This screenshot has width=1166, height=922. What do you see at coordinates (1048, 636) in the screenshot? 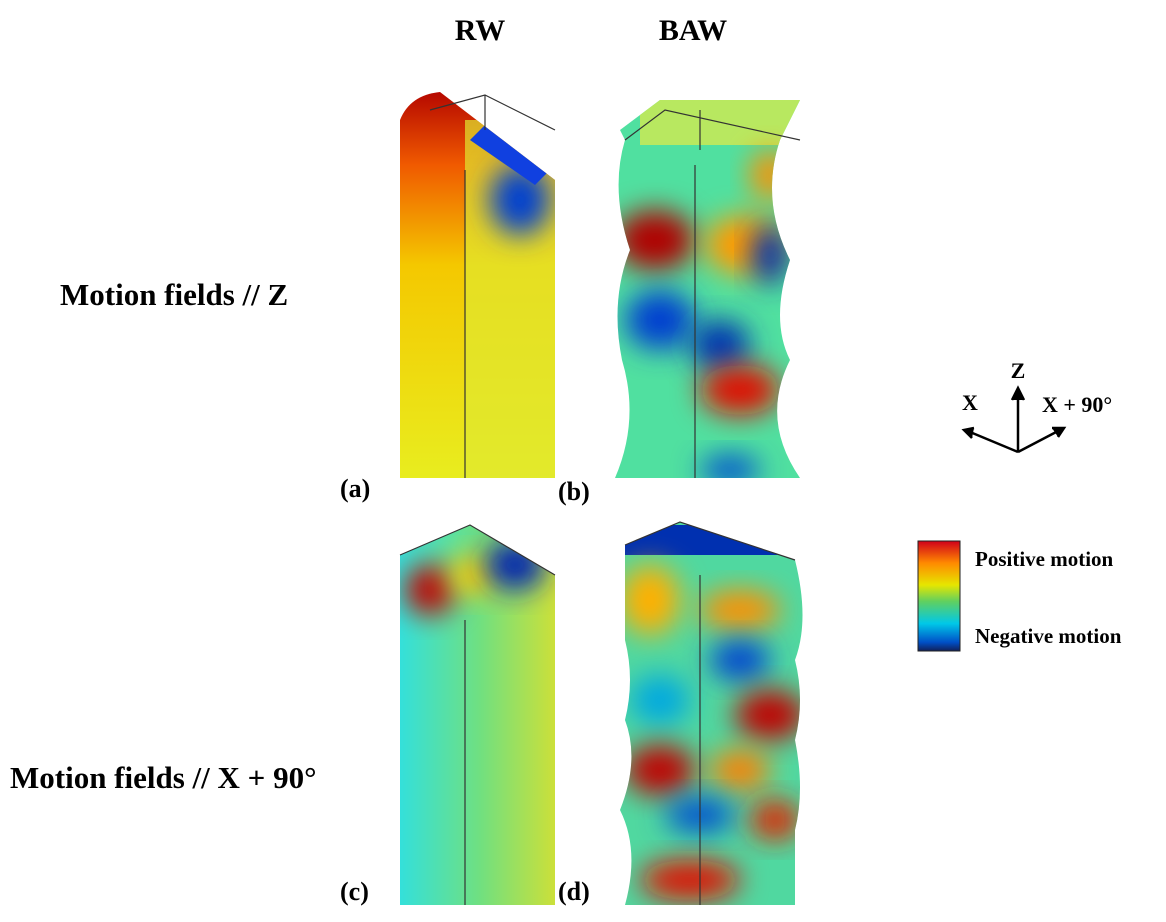
I see `legend-label: Negative motion` at bounding box center [1048, 636].